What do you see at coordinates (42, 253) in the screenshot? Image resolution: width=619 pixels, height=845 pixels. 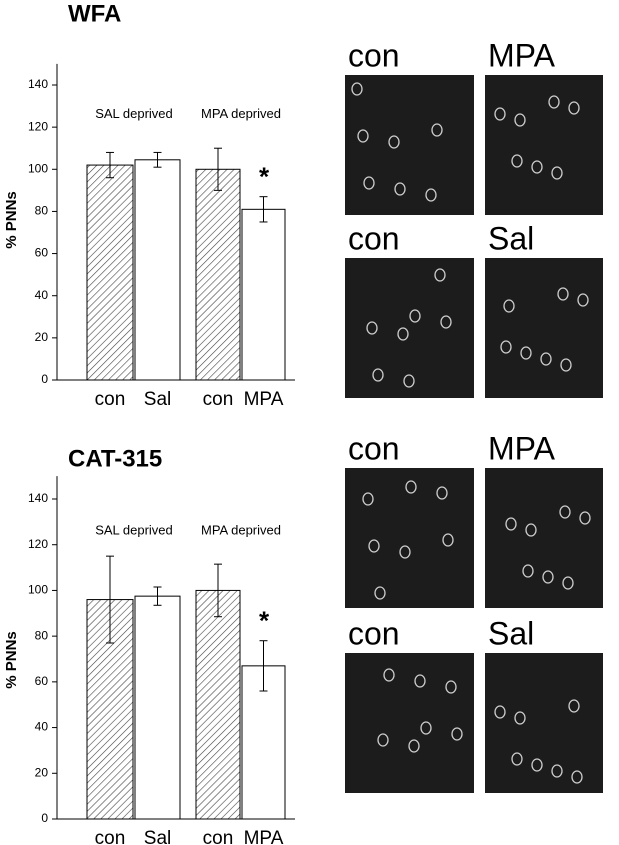 I see `y-tick-label: 60` at bounding box center [42, 253].